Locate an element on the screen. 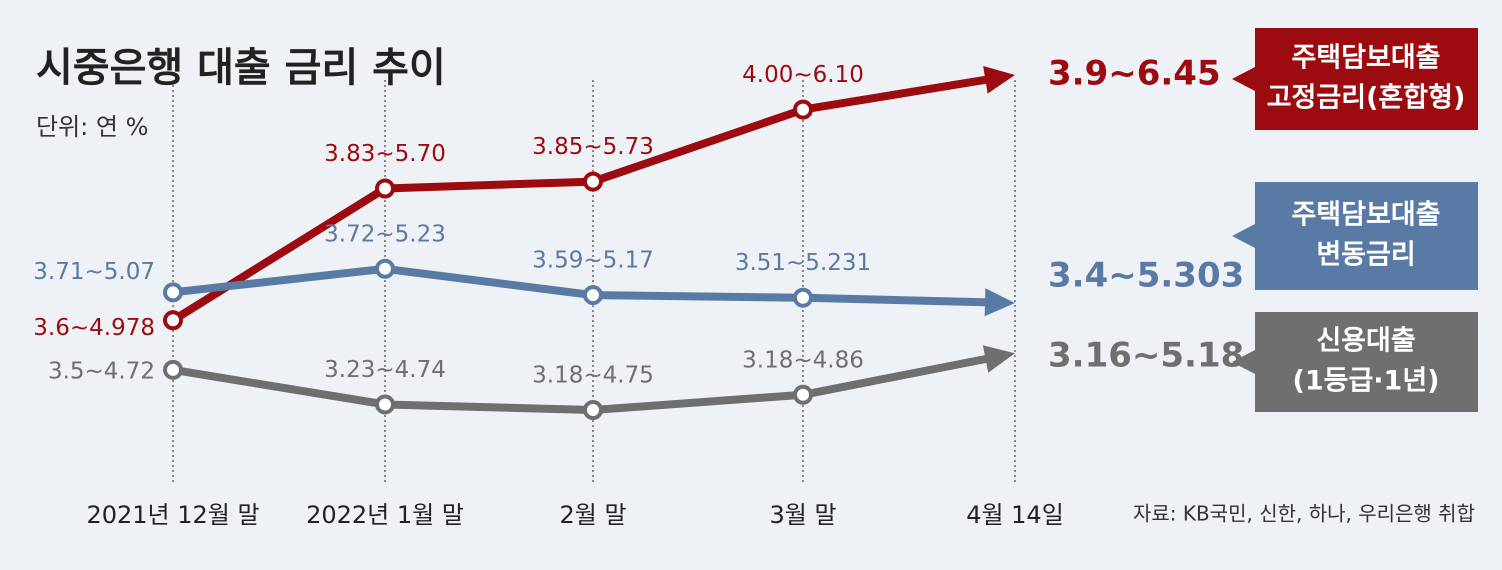 This screenshot has height=570, width=1502. legend-label: 고정금리(혼합형) is located at coordinates (1366, 98).